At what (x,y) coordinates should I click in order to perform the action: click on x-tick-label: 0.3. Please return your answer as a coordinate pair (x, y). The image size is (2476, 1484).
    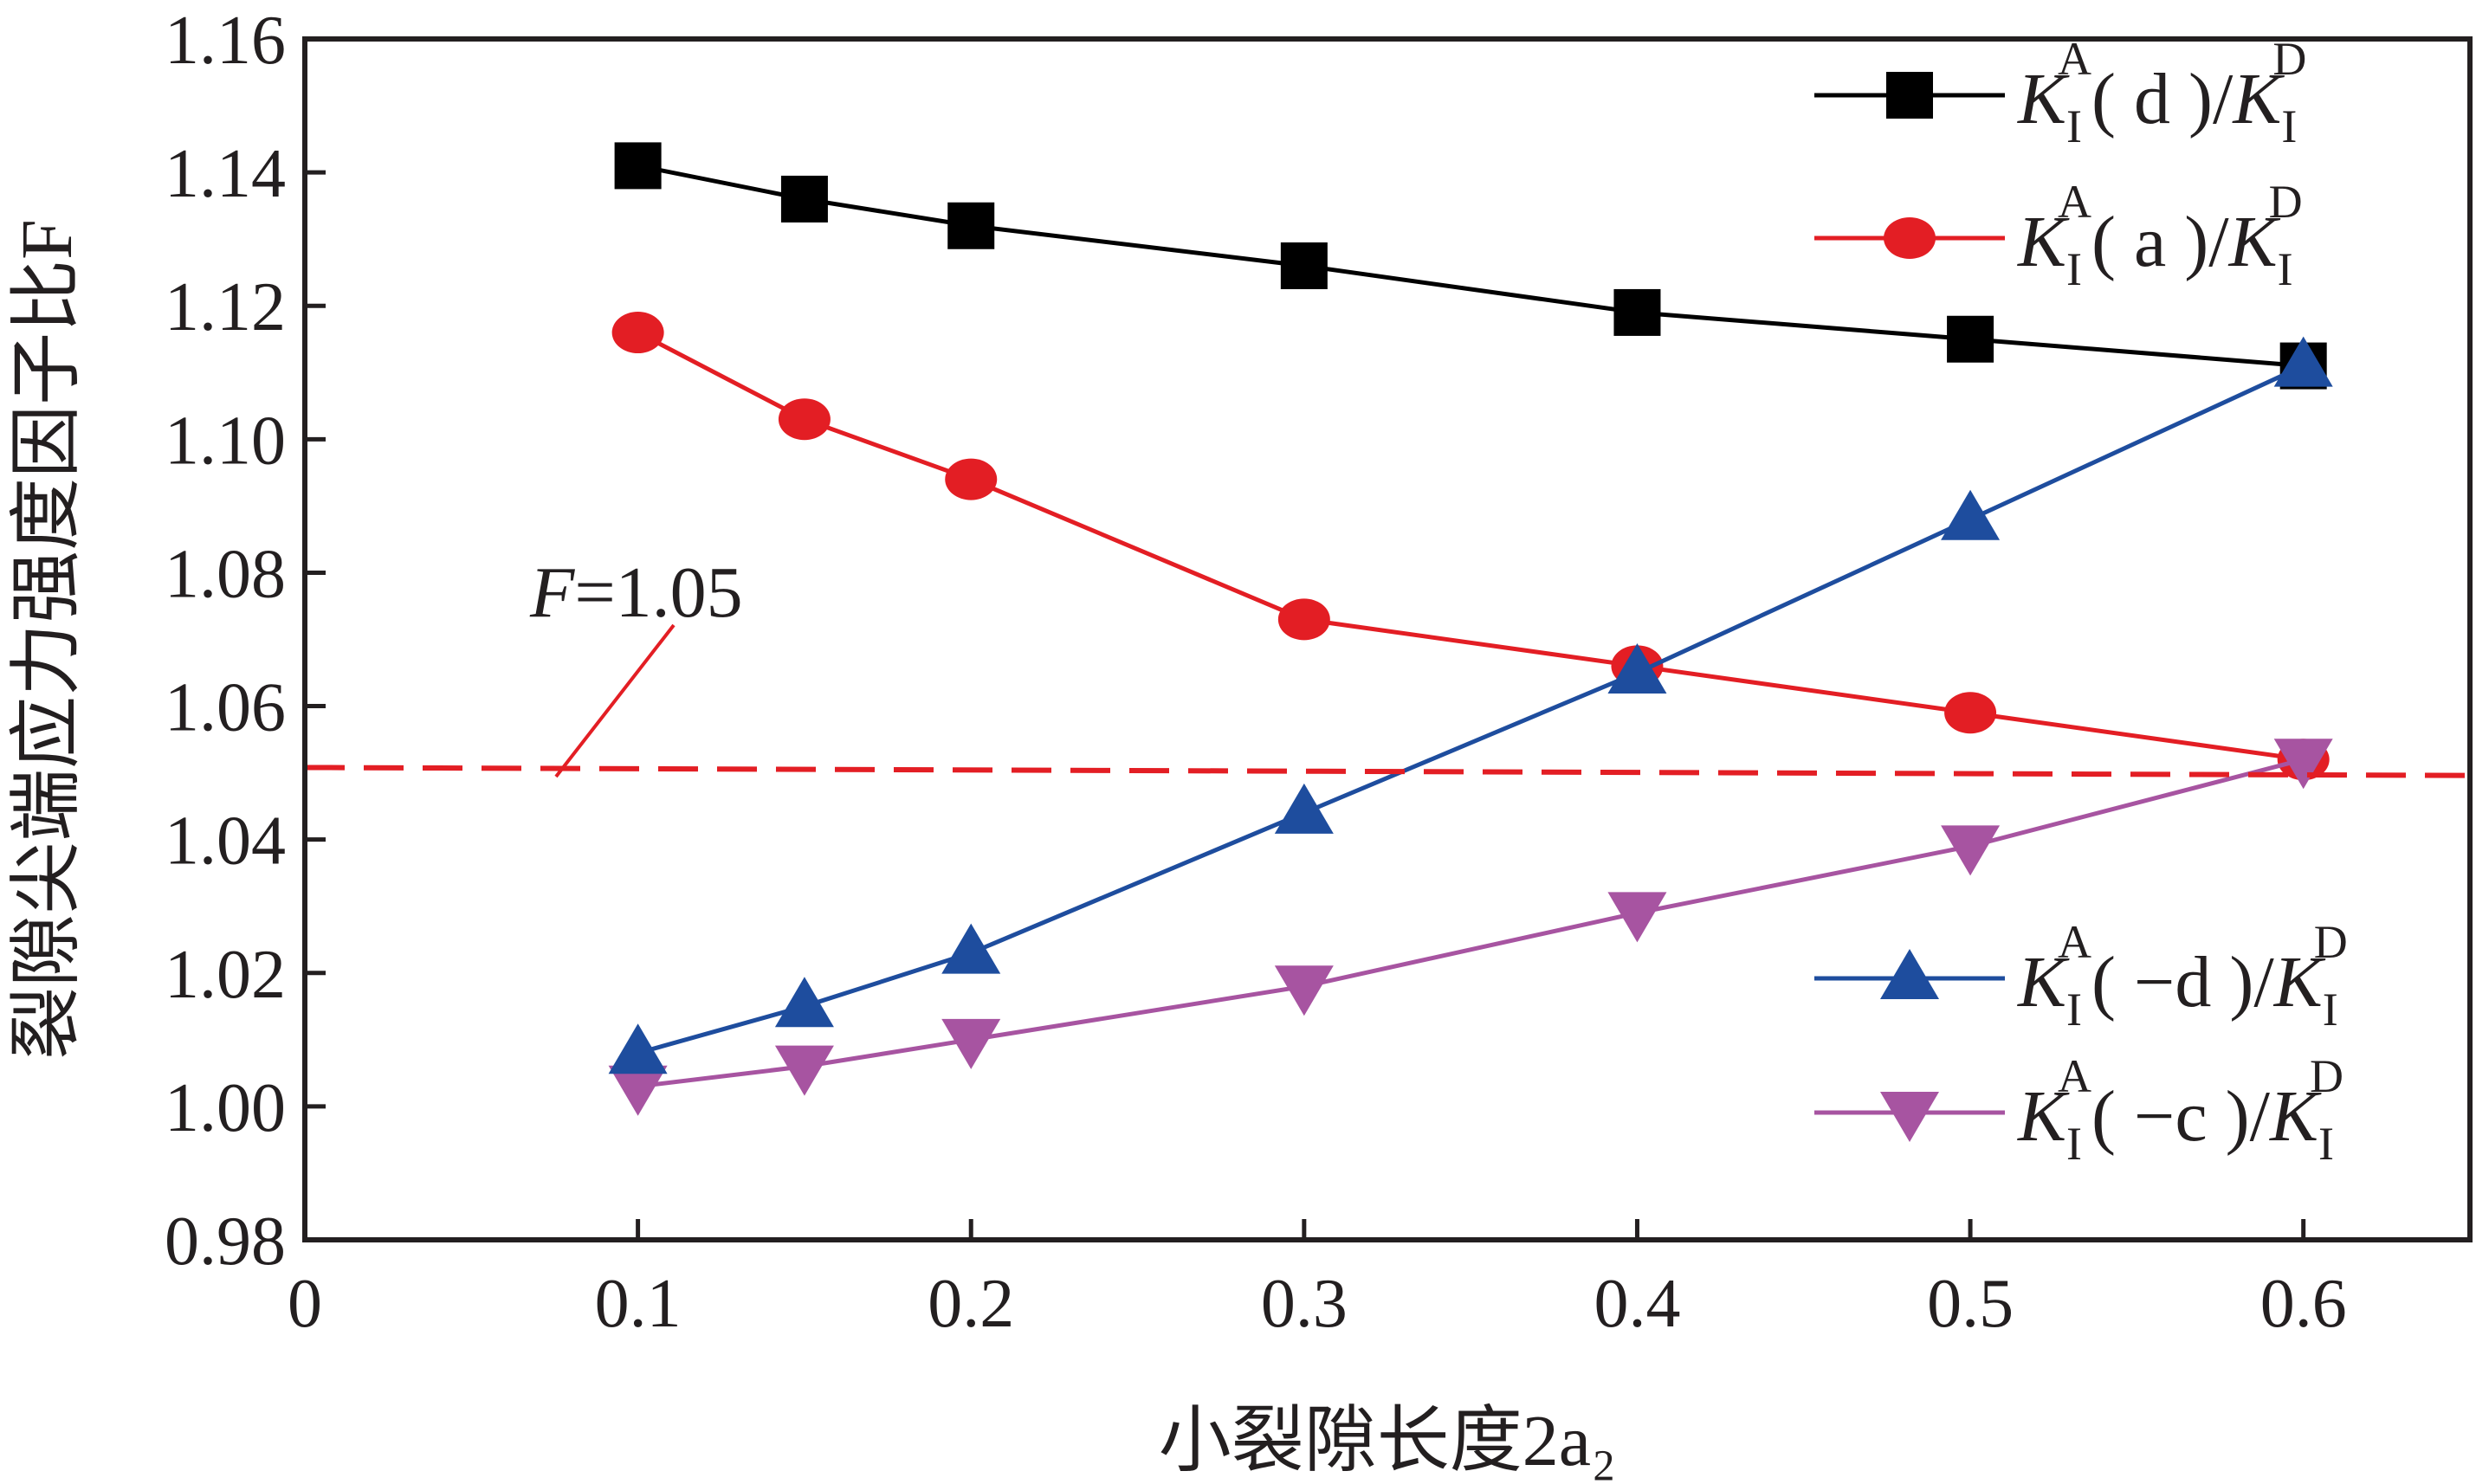
    Looking at the image, I should click on (1304, 1304).